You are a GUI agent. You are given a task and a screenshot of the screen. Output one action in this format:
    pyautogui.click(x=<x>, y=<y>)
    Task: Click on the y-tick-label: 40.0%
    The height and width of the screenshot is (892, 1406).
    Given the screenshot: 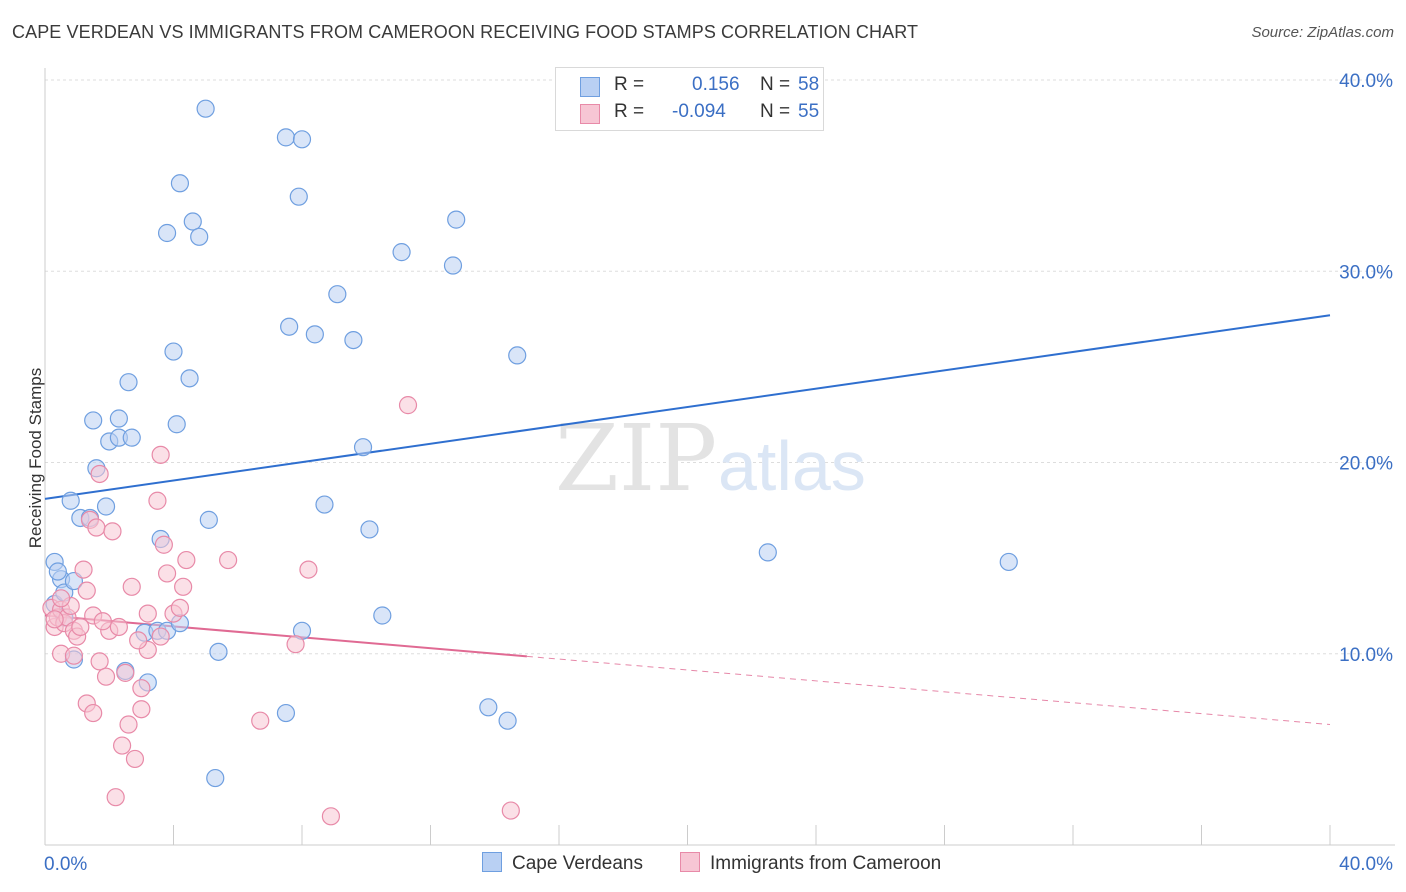 What is the action you would take?
    pyautogui.click(x=1366, y=81)
    